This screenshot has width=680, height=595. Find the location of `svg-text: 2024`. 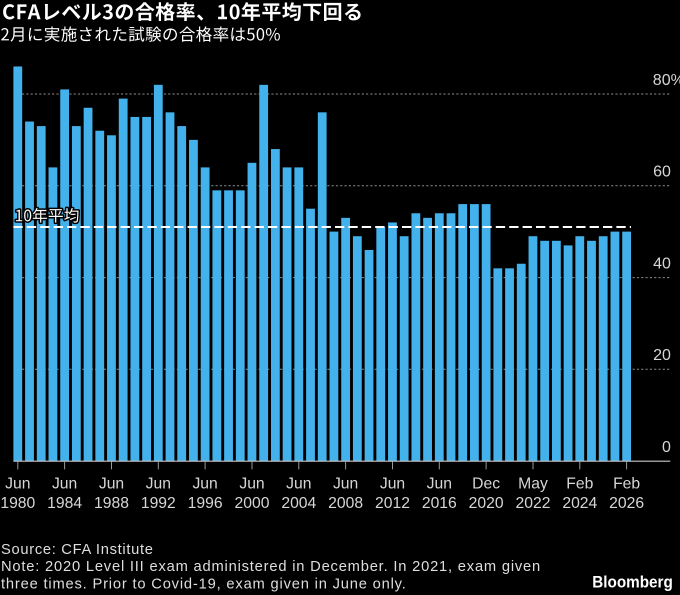

svg-text: 2024 is located at coordinates (579, 503).